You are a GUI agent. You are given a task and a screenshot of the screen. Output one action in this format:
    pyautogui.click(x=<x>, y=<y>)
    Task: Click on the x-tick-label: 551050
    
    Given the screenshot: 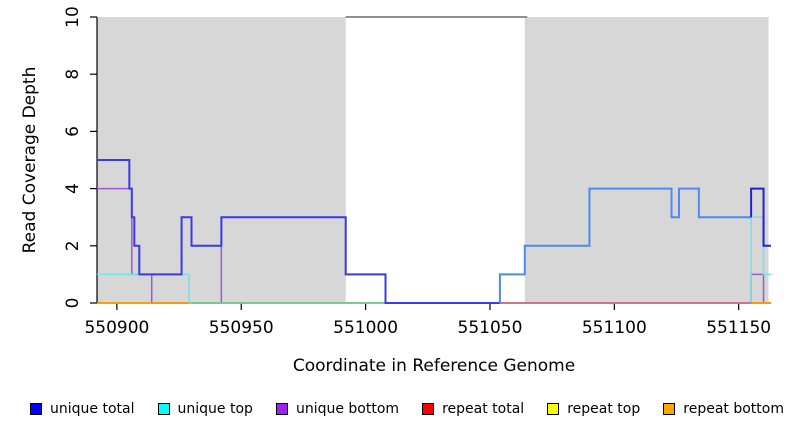 What is the action you would take?
    pyautogui.click(x=490, y=328)
    